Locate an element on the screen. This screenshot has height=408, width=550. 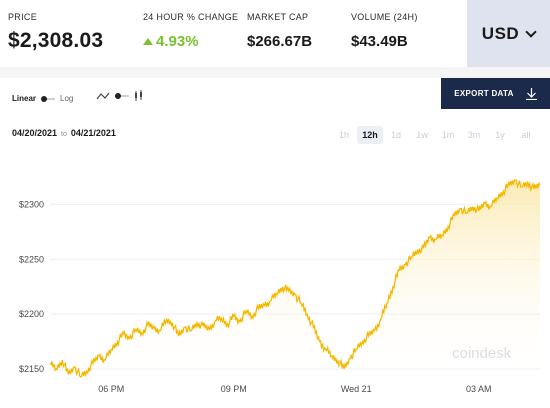
x-tick-label: 09 PM is located at coordinates (234, 389).